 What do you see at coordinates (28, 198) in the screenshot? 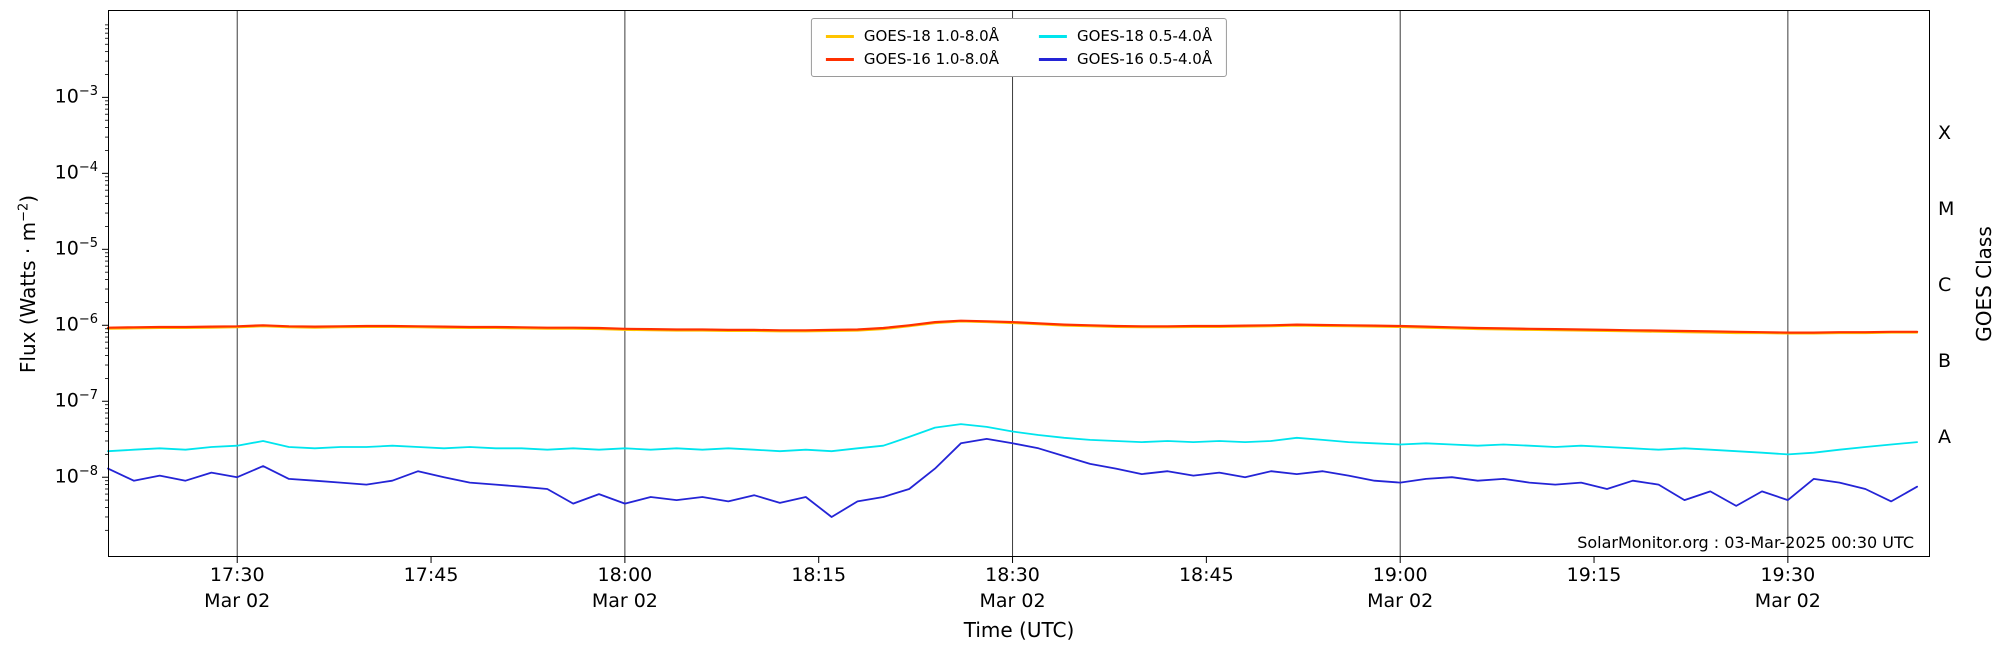
I see `y-axis-label-close: )` at bounding box center [28, 198].